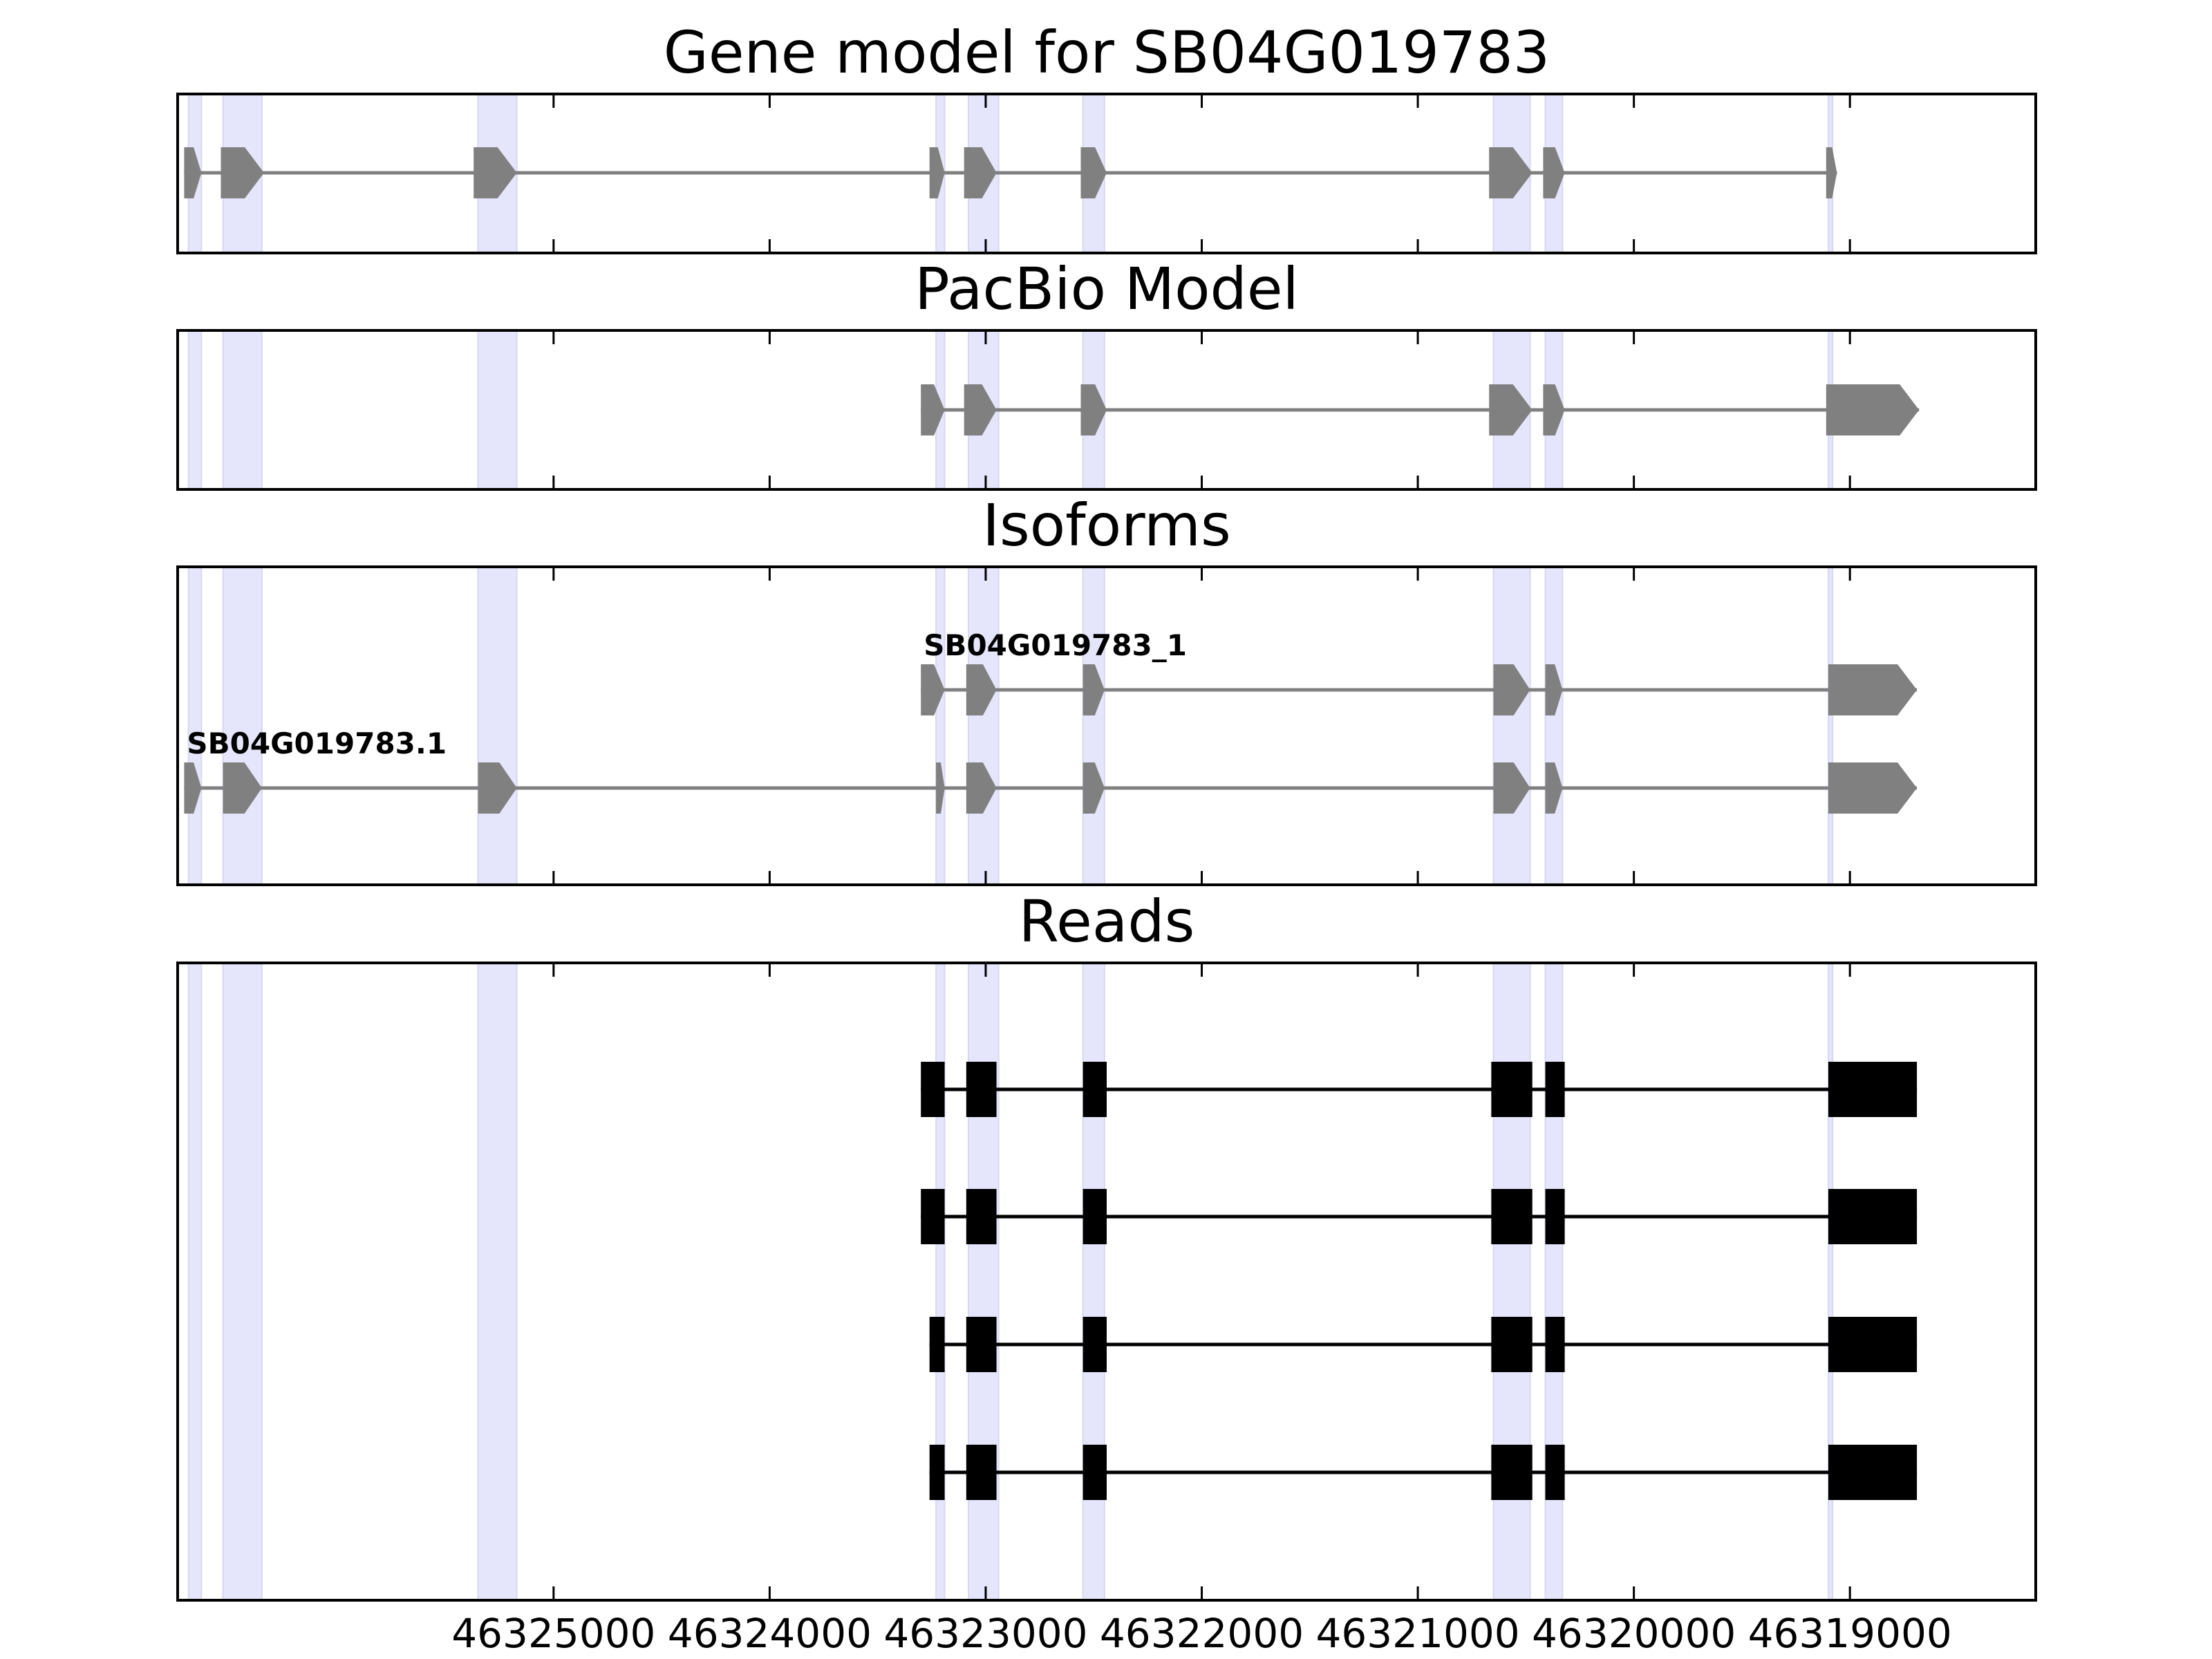  What do you see at coordinates (317, 744) in the screenshot?
I see `isoform-label: SB04G019783.1` at bounding box center [317, 744].